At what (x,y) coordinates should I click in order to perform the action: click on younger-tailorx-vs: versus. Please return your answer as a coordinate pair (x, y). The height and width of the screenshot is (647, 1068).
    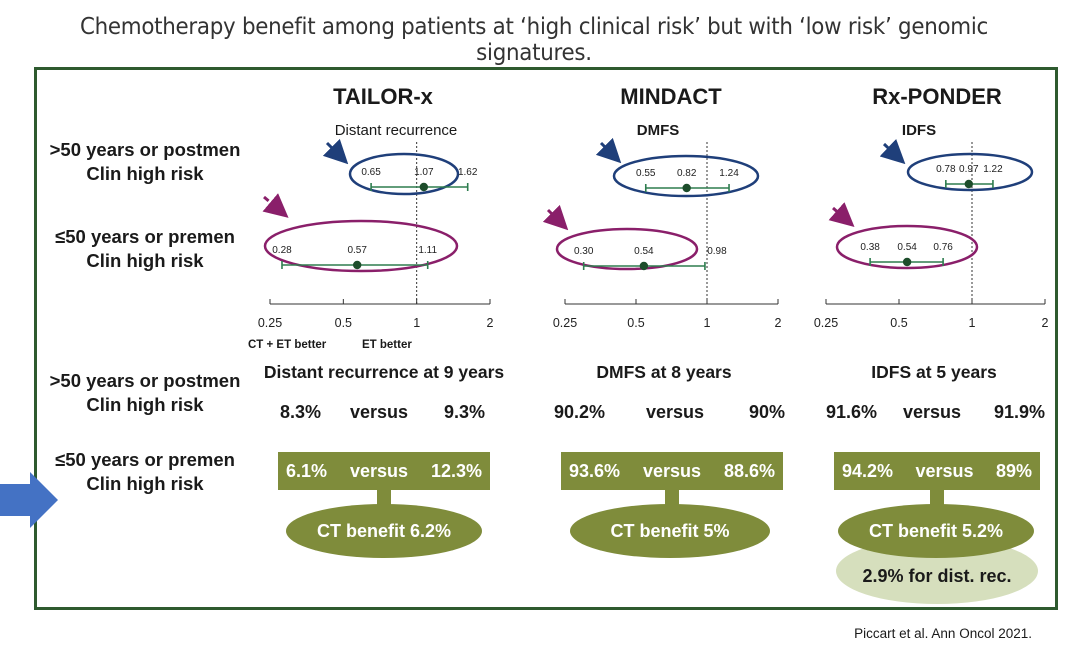
    Looking at the image, I should click on (379, 470).